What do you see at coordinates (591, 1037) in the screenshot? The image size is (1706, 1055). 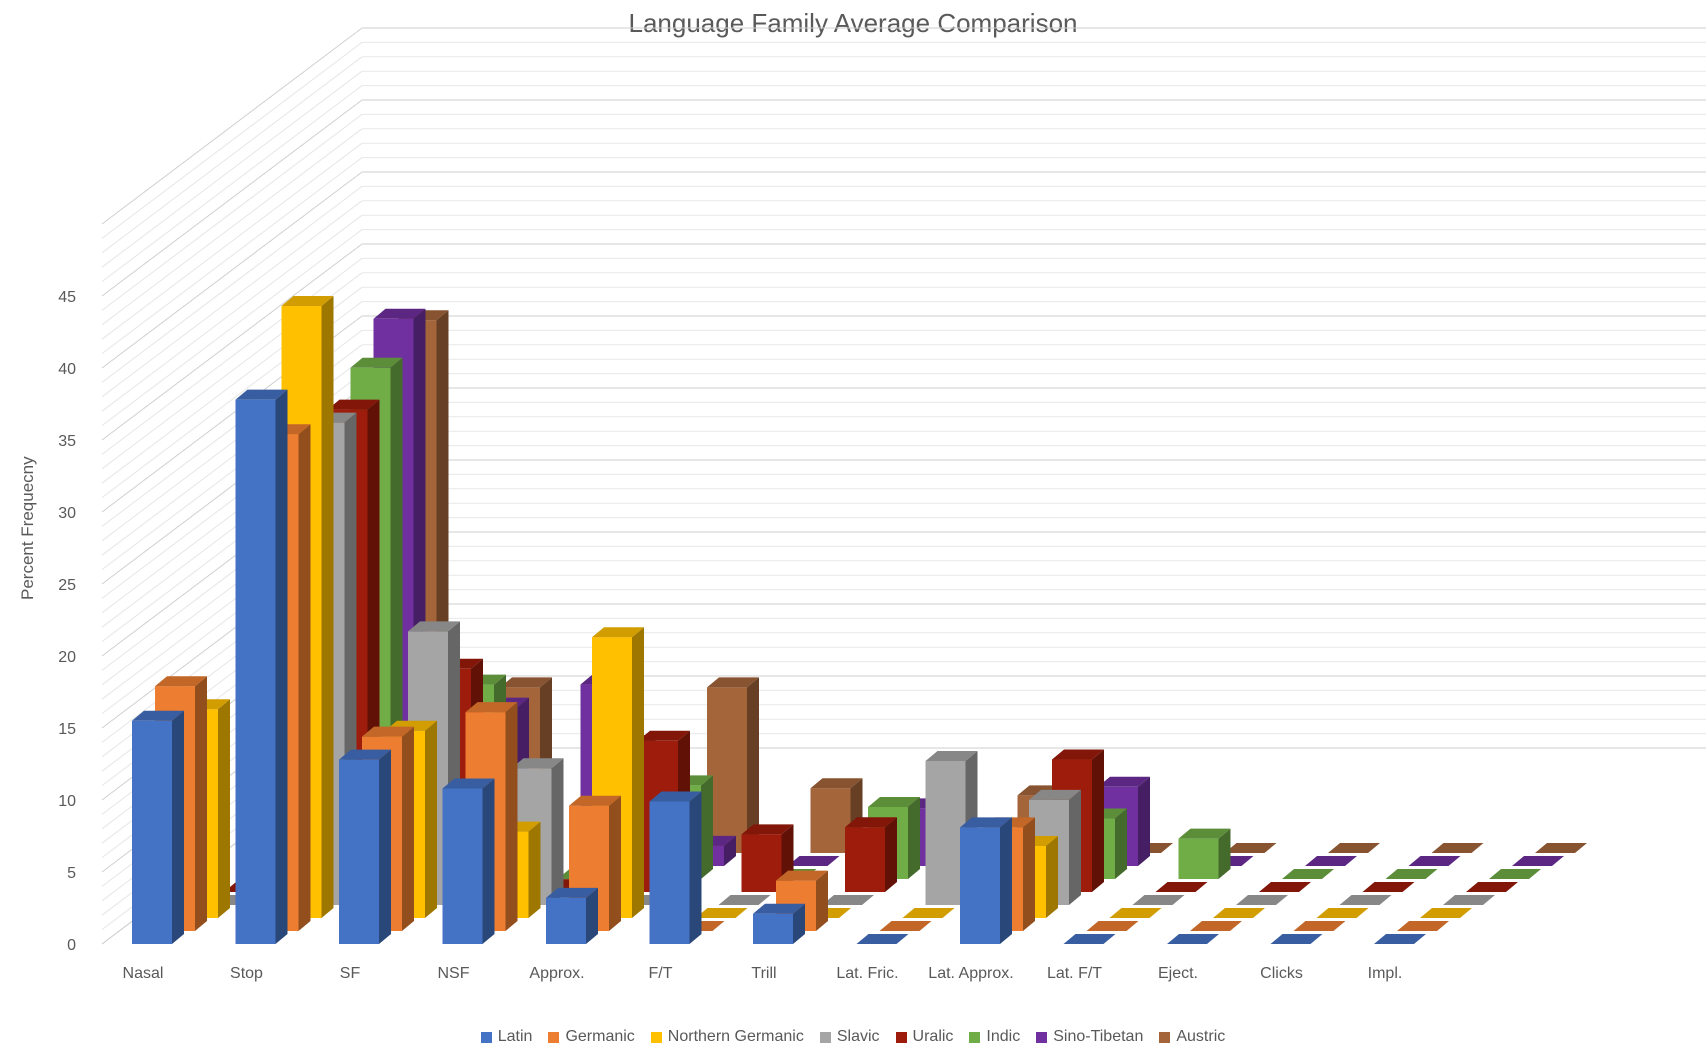 I see `legend-item: Germanic` at bounding box center [591, 1037].